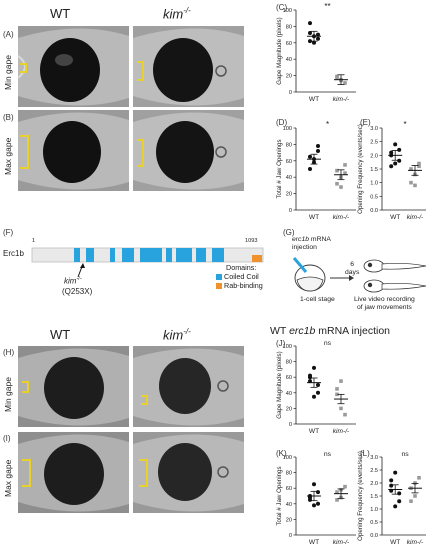  What do you see at coordinates (289, 489) in the screenshot?
I see `y-tick-label-k: 60` at bounding box center [289, 489].